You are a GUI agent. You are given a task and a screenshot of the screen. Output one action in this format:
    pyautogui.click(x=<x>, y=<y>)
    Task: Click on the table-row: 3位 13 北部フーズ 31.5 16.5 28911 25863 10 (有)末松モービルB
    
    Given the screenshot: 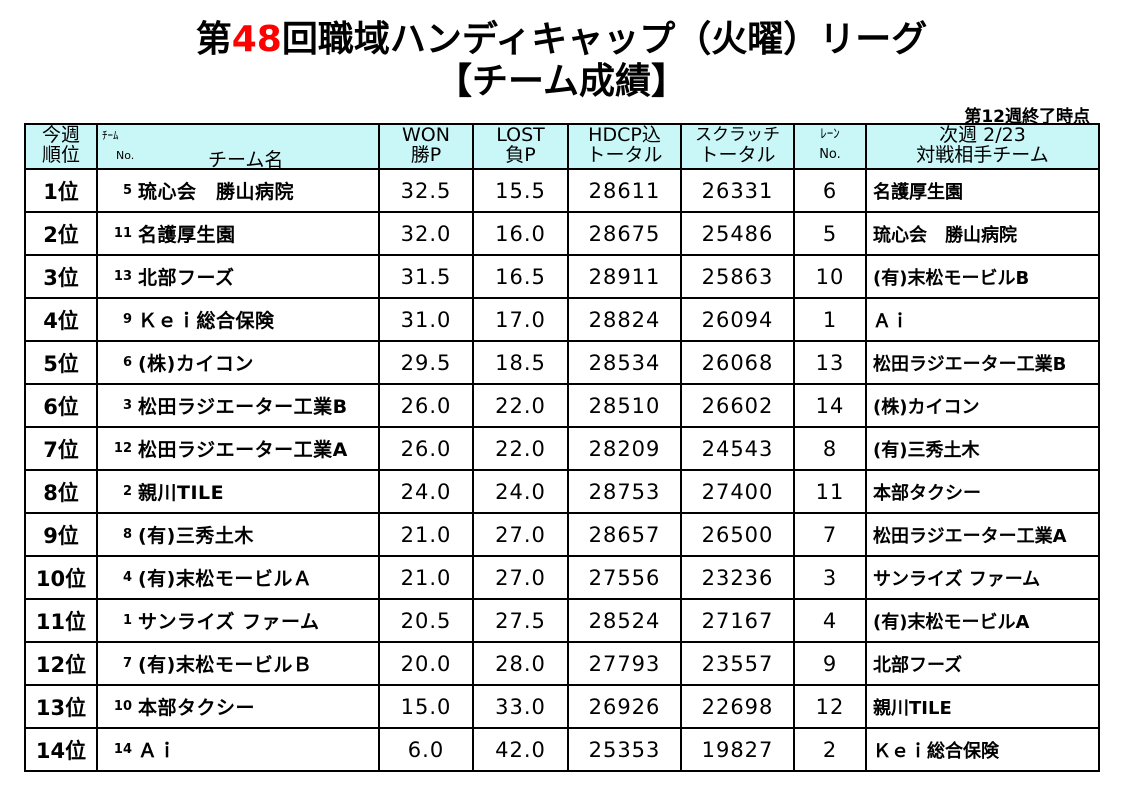 What is the action you would take?
    pyautogui.click(x=562, y=276)
    